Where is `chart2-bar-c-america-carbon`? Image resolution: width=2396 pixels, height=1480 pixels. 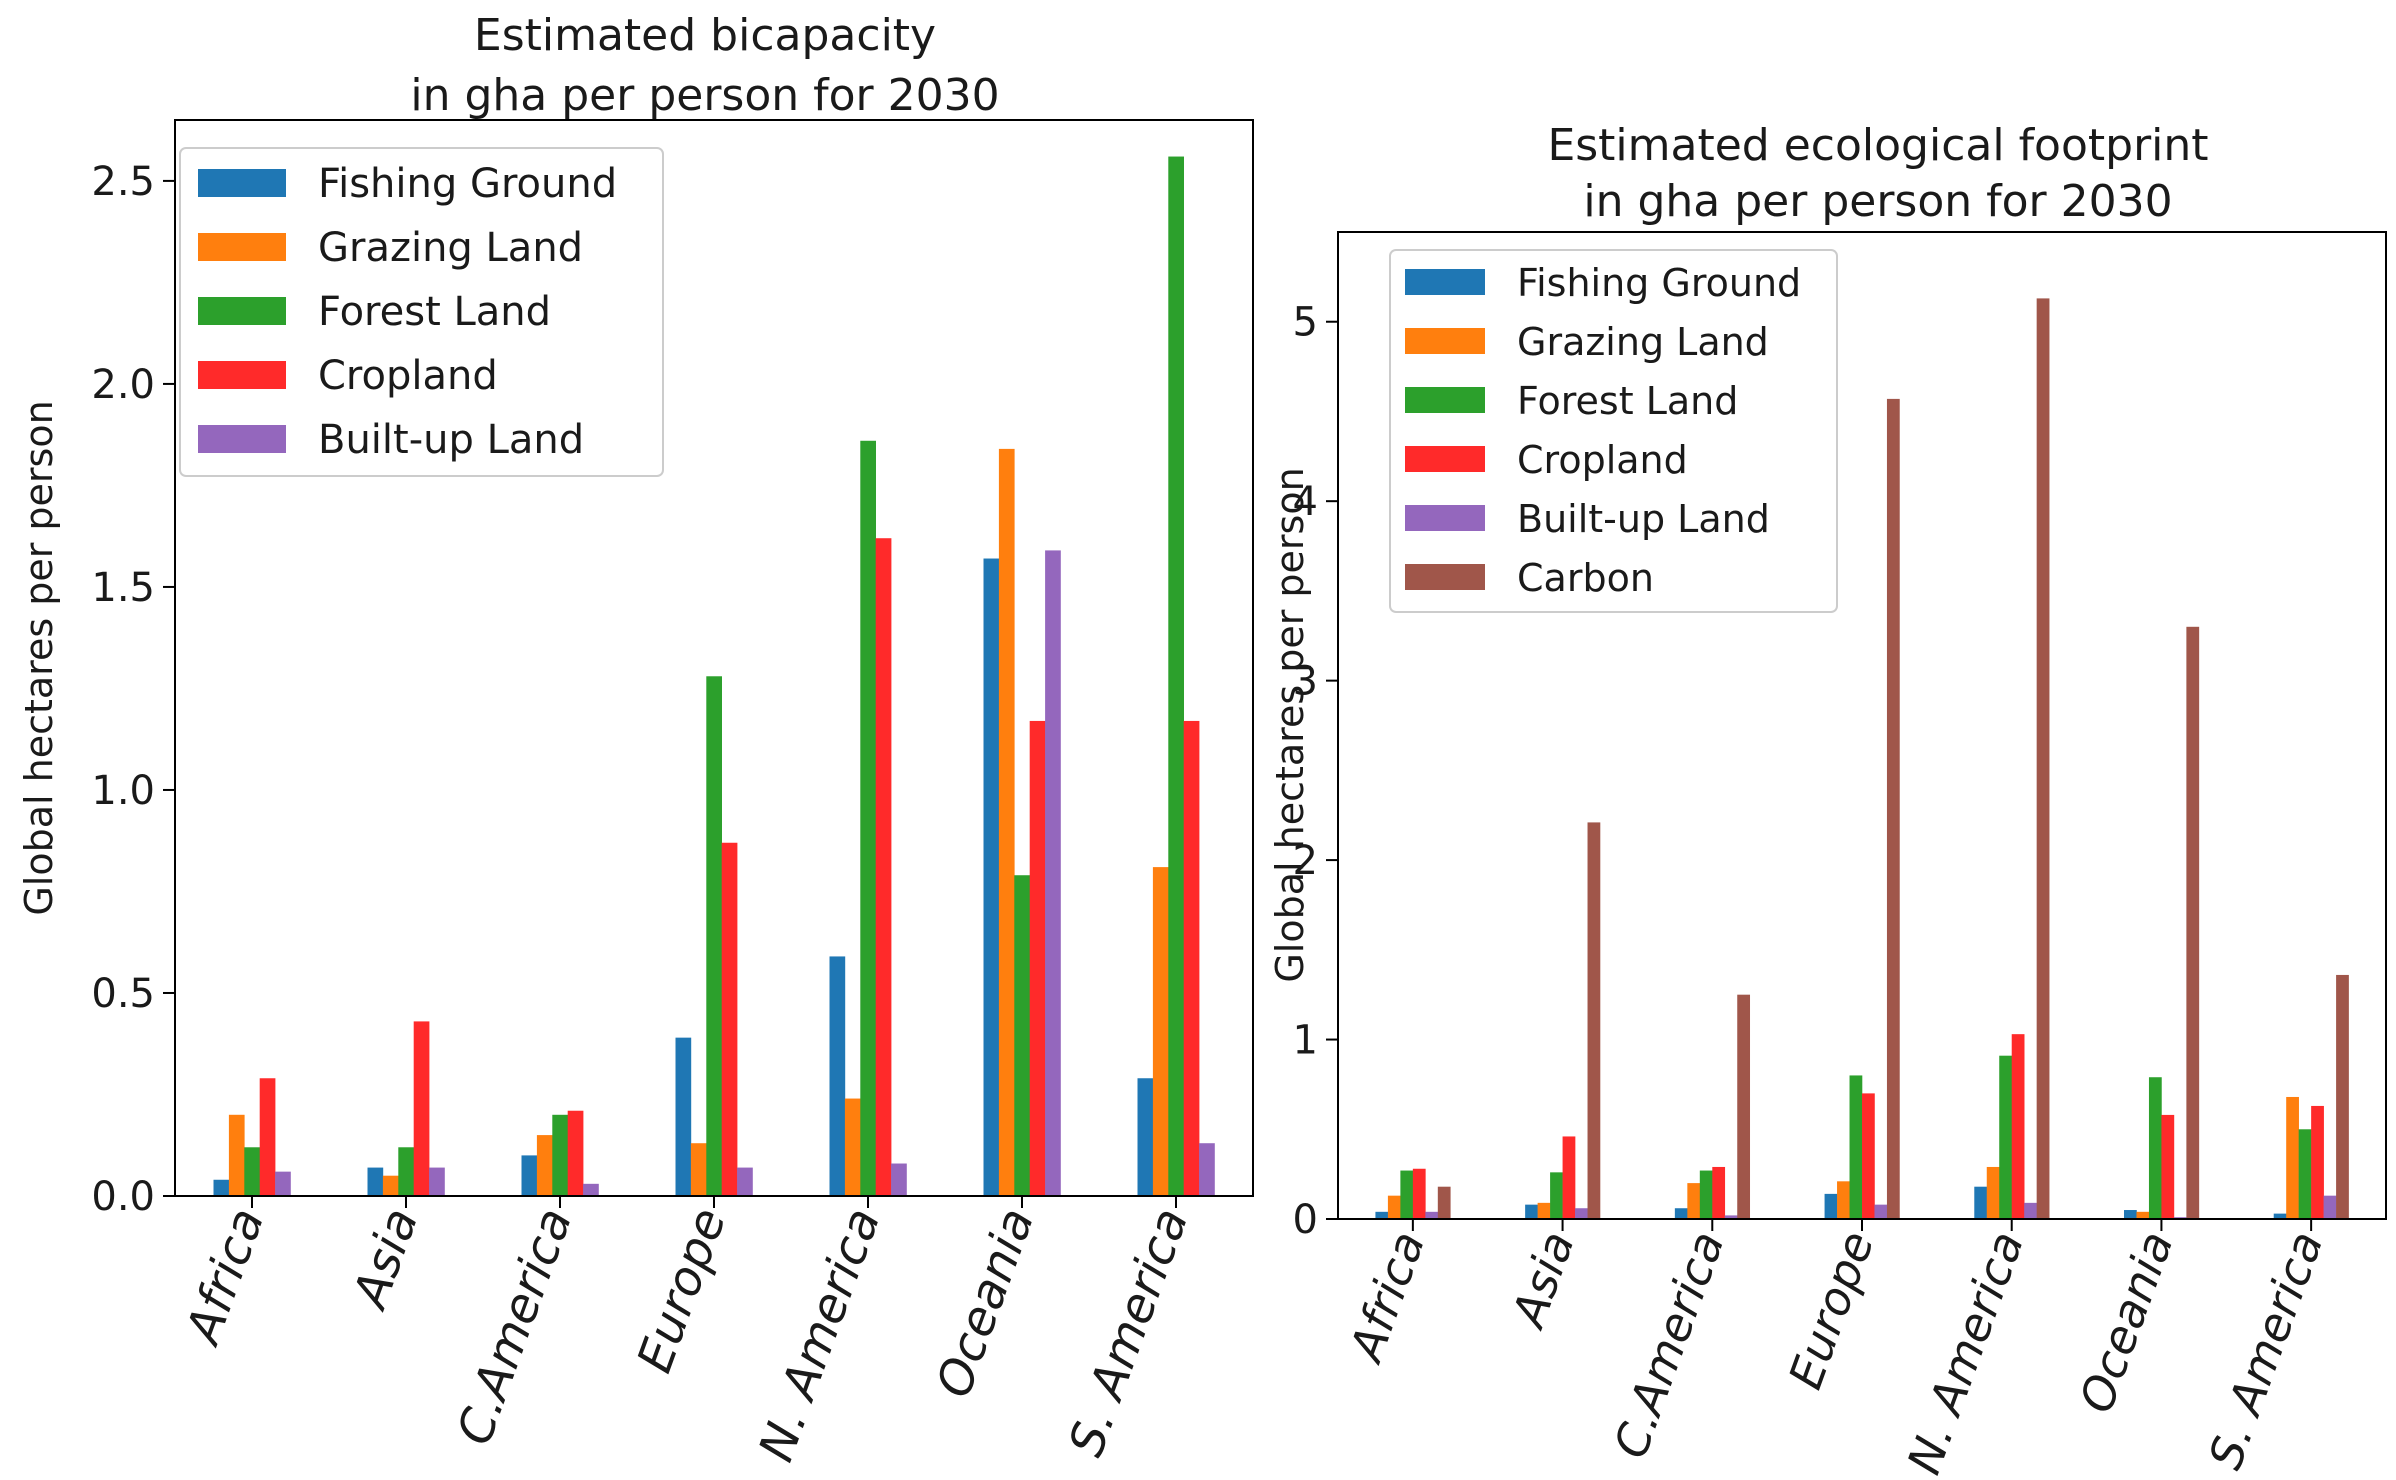
chart2-bar-c-america-carbon is located at coordinates (1744, 1106).